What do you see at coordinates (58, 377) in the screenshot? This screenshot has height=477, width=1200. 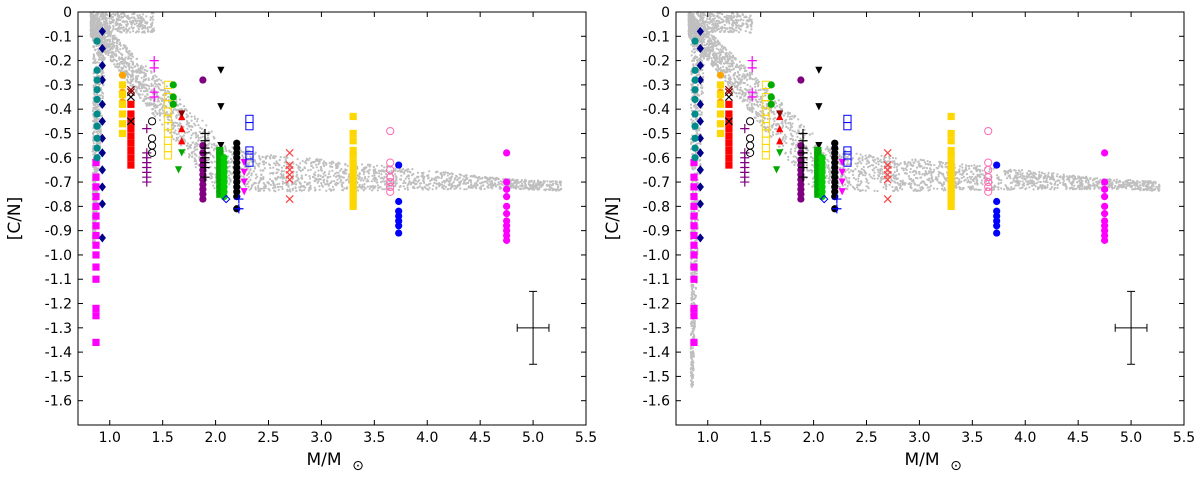 I see `y-tick-label: -1.5` at bounding box center [58, 377].